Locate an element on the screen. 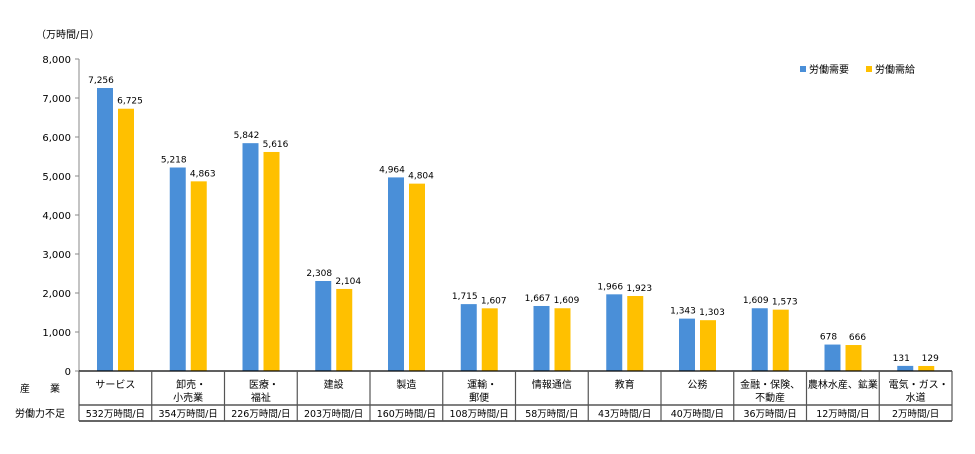 The width and height of the screenshot is (975, 454). y-tick-label: 0 is located at coordinates (68, 372).